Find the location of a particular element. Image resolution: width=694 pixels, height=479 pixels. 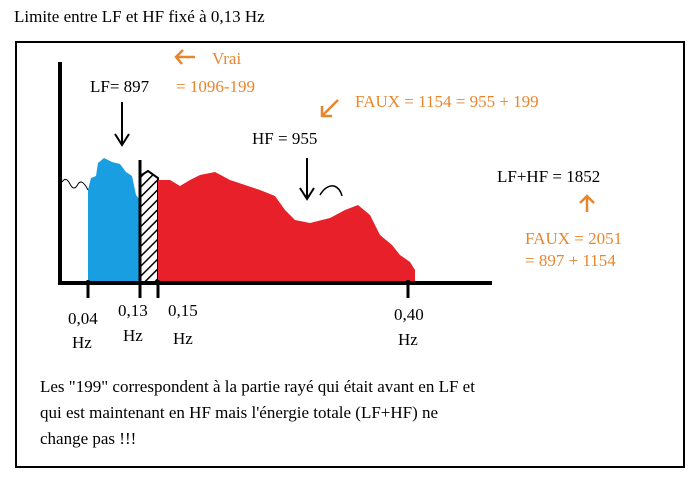

annotation: Vrai is located at coordinates (226, 58).